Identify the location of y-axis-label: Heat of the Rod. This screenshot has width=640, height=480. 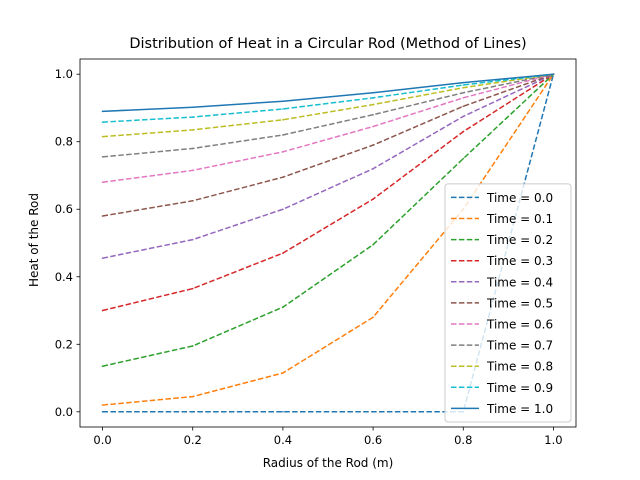
(34, 240).